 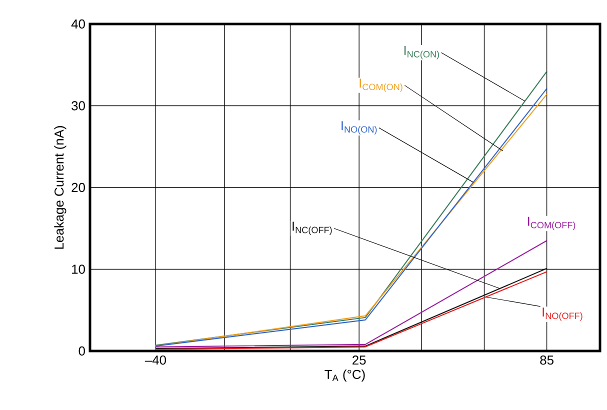 I want to click on x-tick-label: –40, so click(x=155, y=360).